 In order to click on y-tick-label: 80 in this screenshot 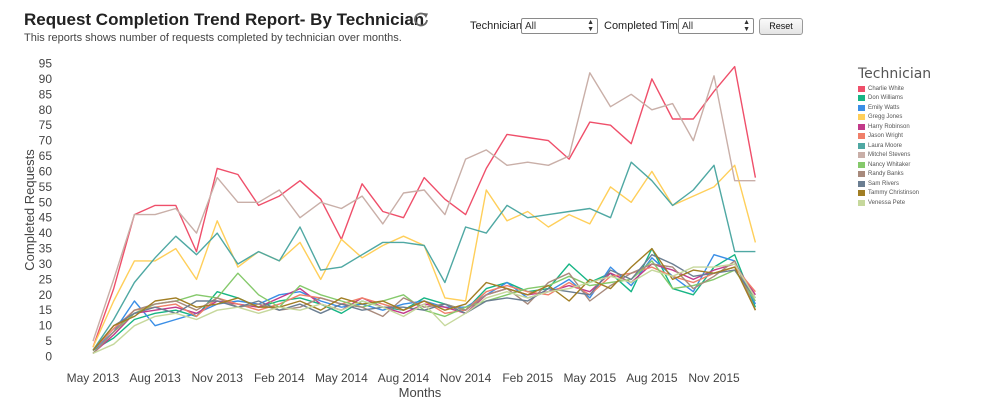, I will do `click(46, 110)`.